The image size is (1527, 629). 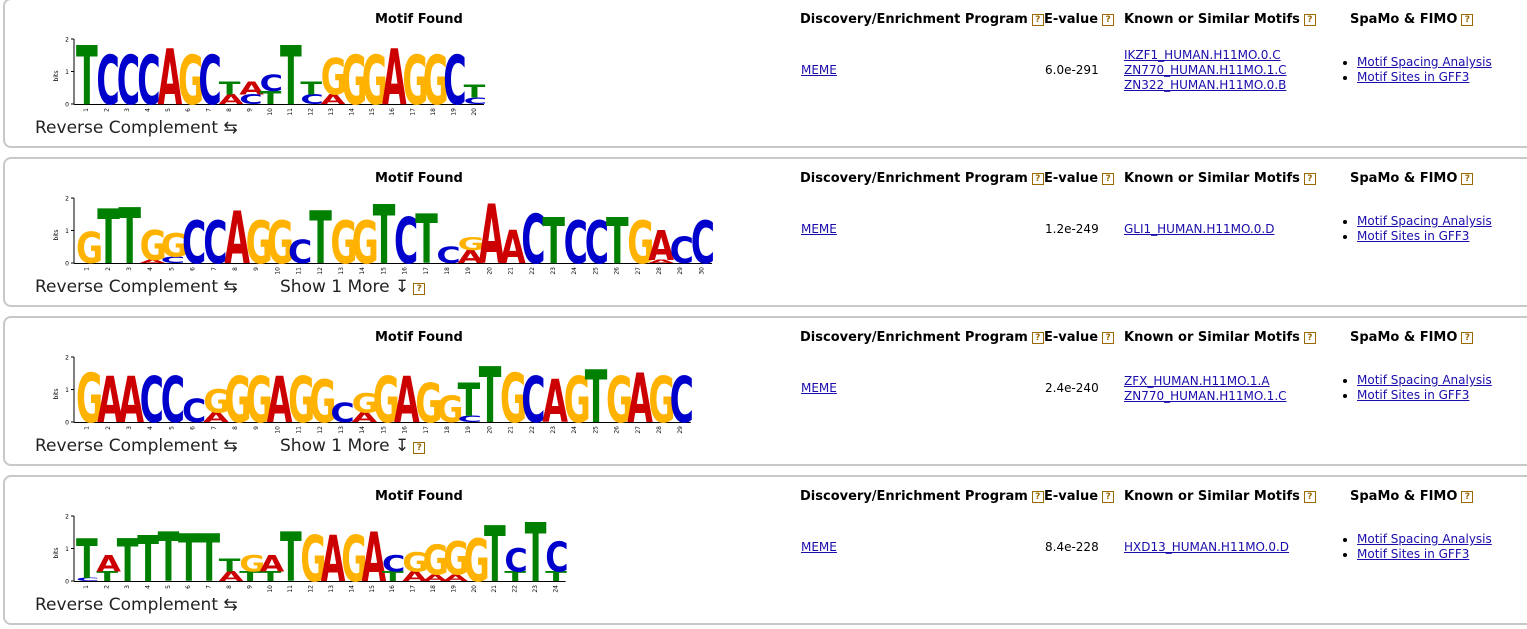 What do you see at coordinates (1220, 337) in the screenshot?
I see `header-known-motifs: Known or Similar Motifs?` at bounding box center [1220, 337].